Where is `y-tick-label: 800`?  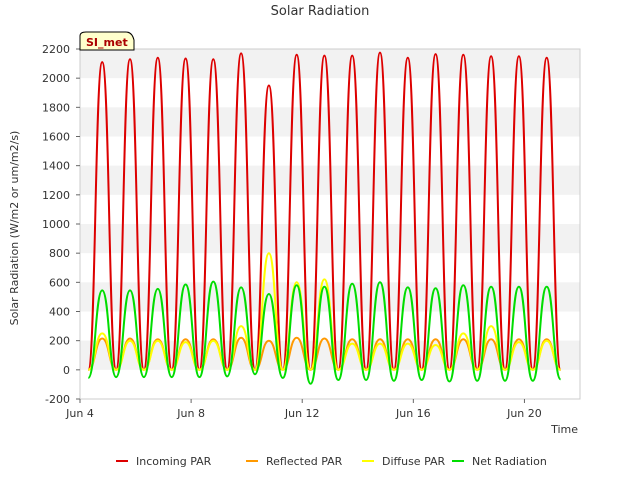
y-tick-label: 800 is located at coordinates (59, 253).